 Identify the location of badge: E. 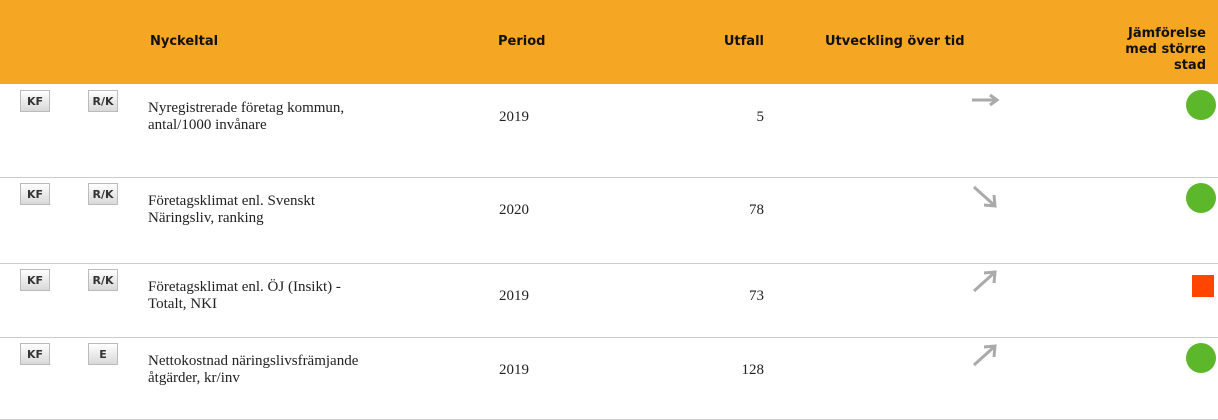
(103, 354).